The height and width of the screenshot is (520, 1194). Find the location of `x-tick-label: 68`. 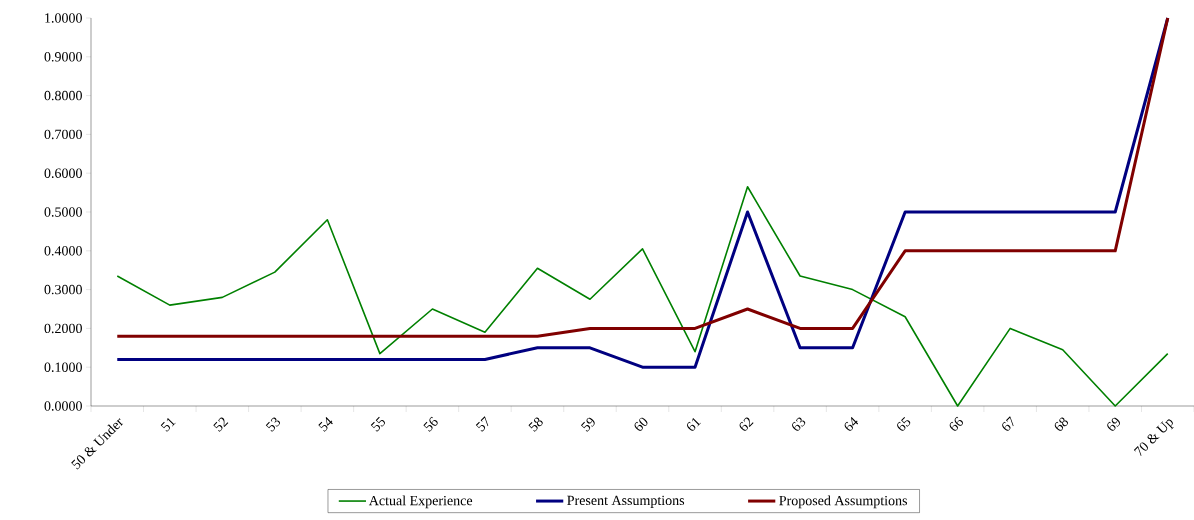

x-tick-label: 68 is located at coordinates (1061, 424).